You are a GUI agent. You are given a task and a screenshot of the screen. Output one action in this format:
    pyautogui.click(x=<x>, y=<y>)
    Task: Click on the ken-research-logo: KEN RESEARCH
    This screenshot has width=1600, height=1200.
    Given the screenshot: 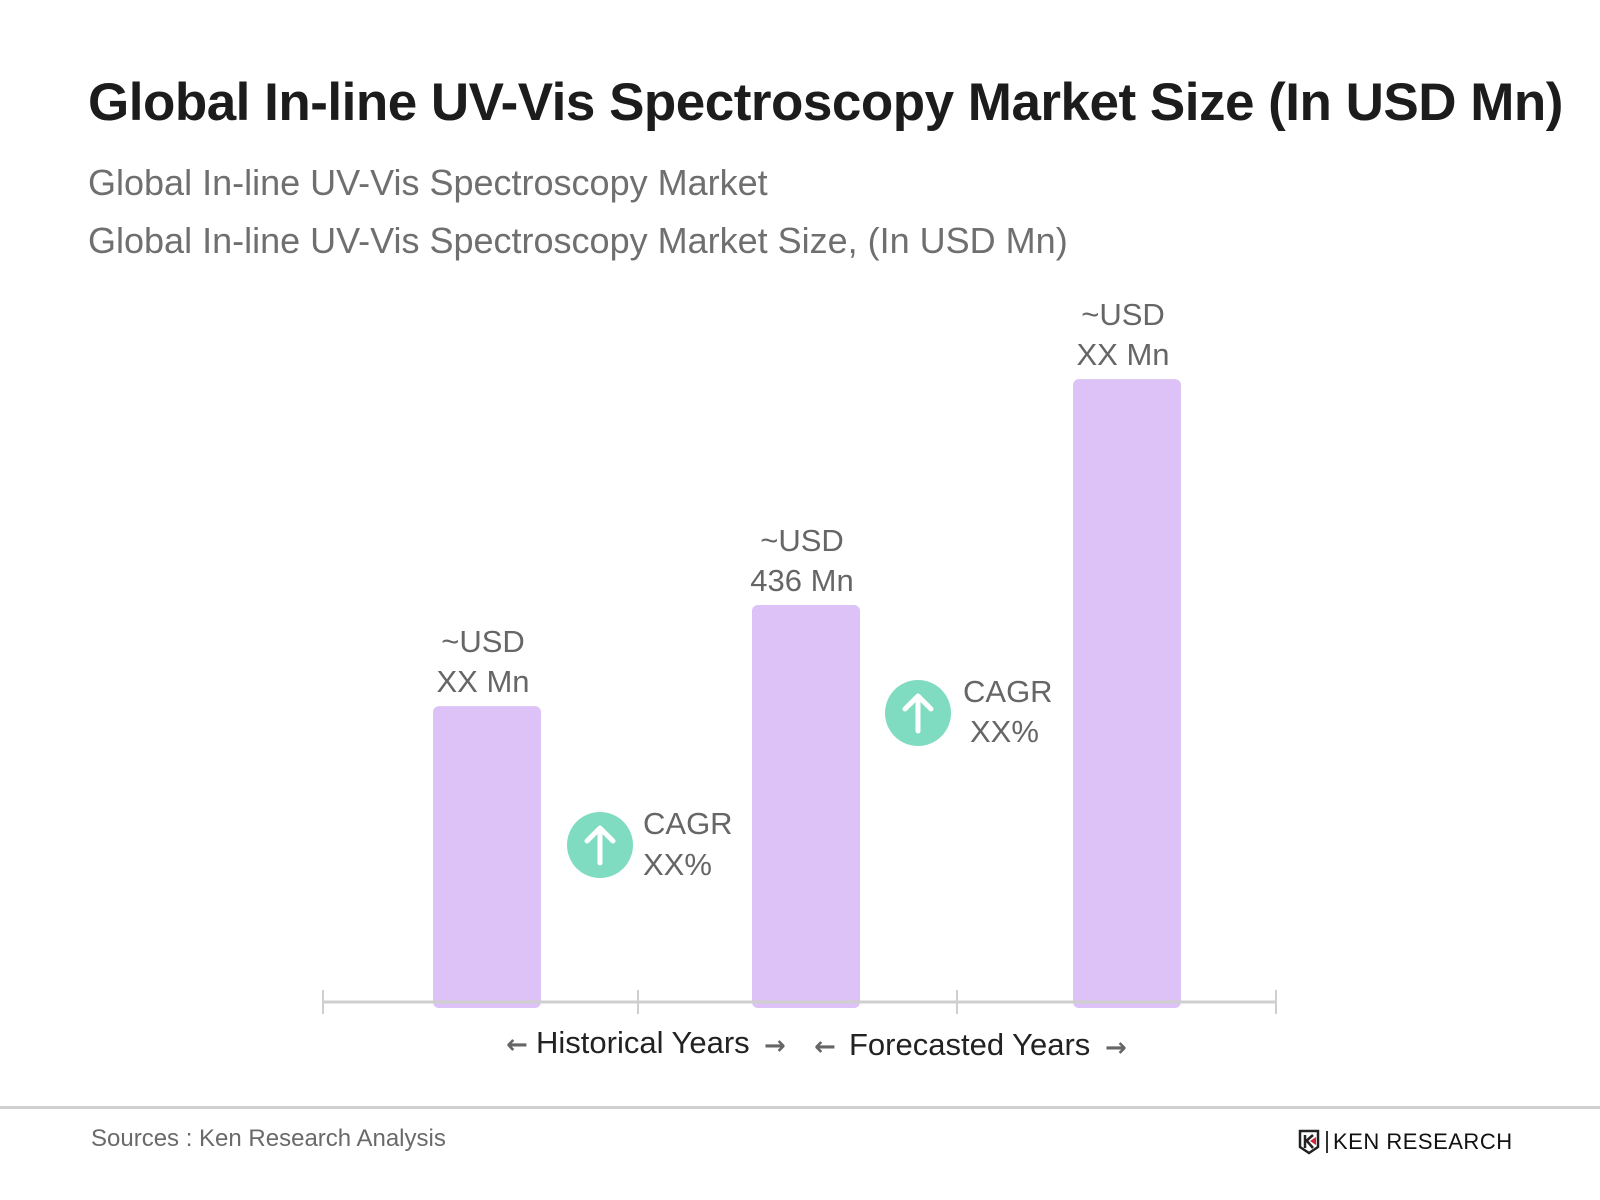 What is the action you would take?
    pyautogui.click(x=1405, y=1142)
    